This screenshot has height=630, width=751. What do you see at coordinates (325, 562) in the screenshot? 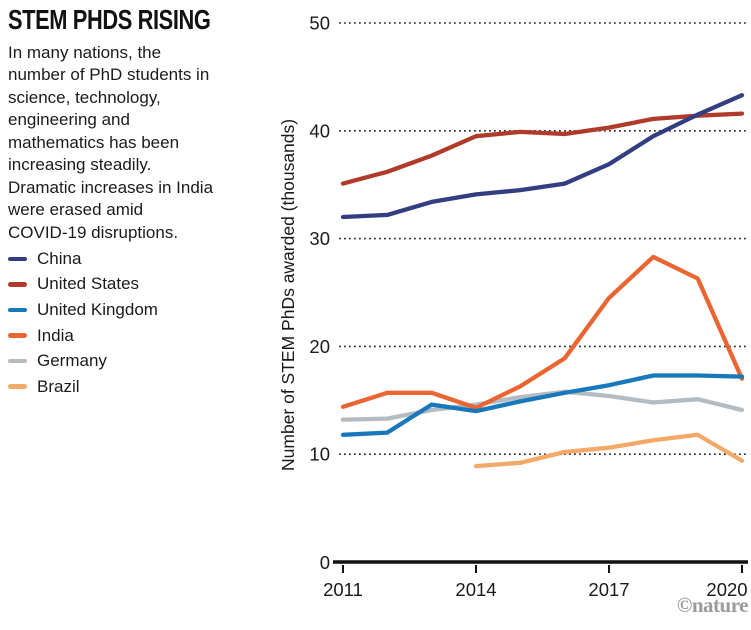
I see `y-tick-label-0: 0` at bounding box center [325, 562].